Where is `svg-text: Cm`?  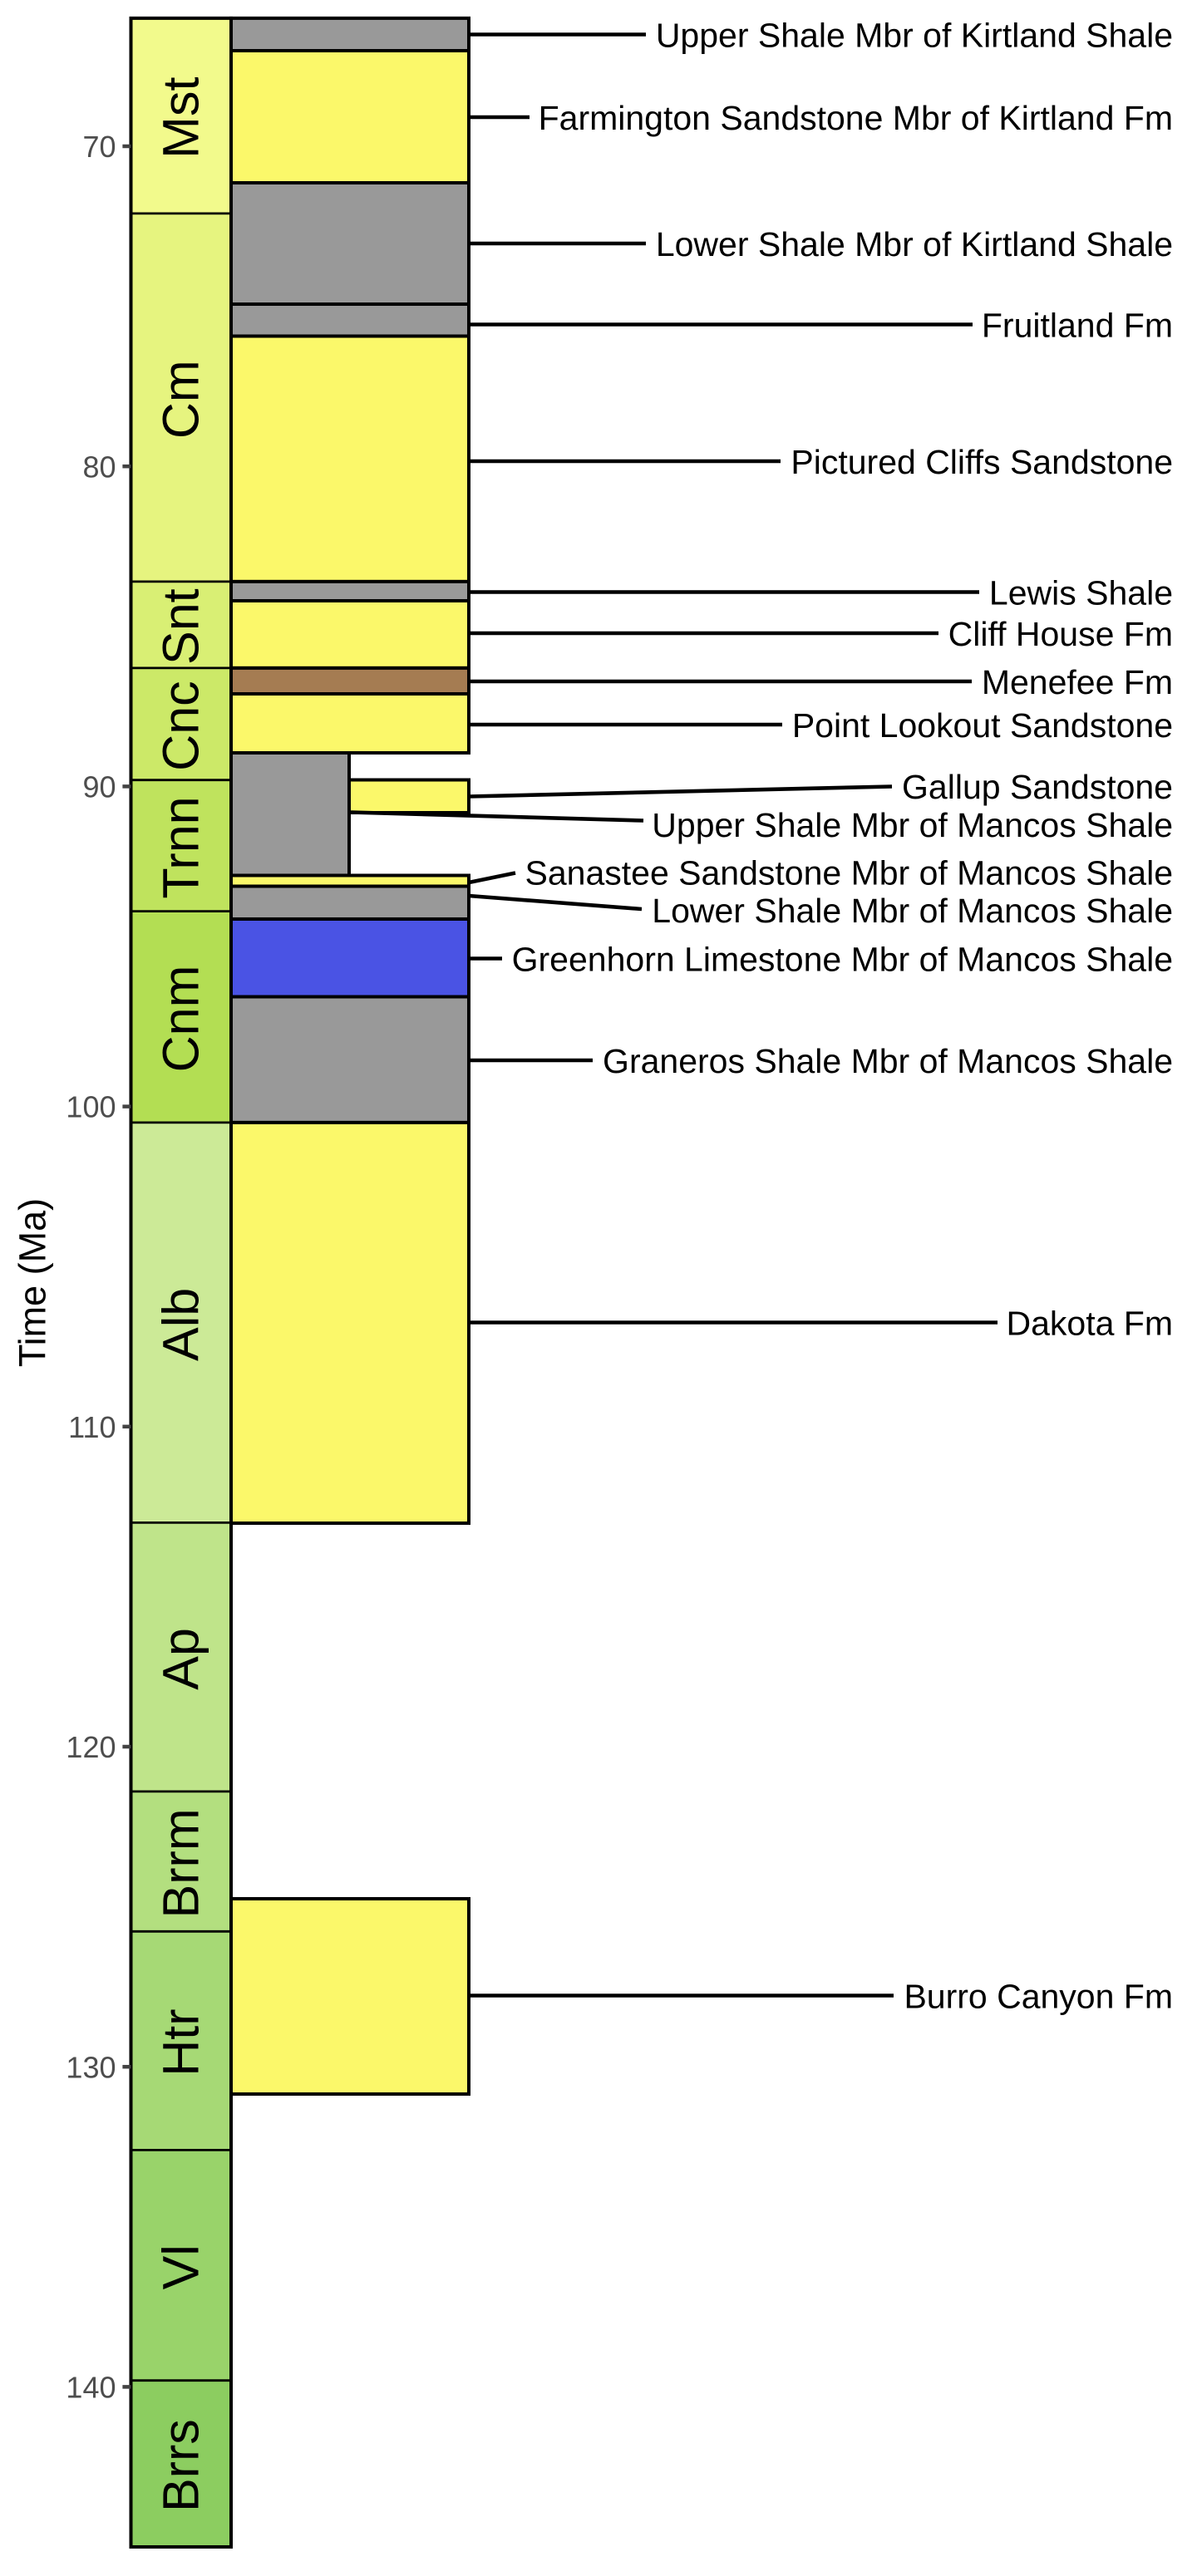
svg-text: Cm is located at coordinates (181, 399).